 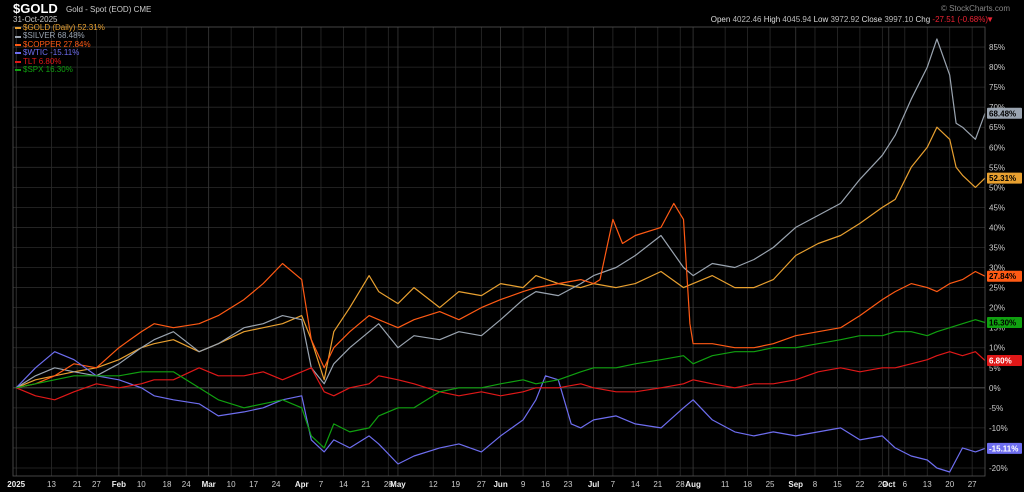 I want to click on last-value-label-gold: 52.31%, so click(x=1002, y=178).